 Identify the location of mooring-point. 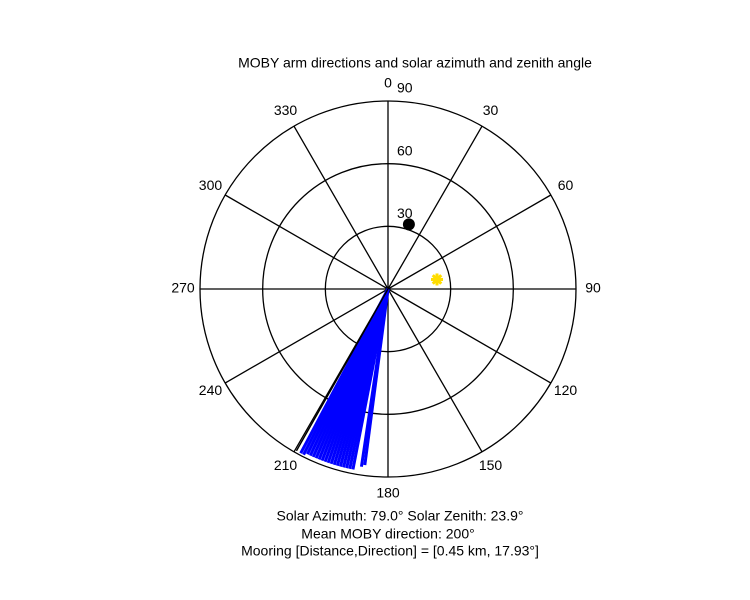
(408, 224).